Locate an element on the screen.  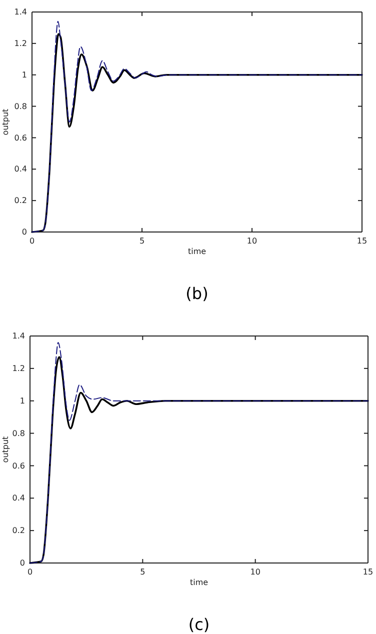
x-tick-label: 0 is located at coordinates (32, 241).